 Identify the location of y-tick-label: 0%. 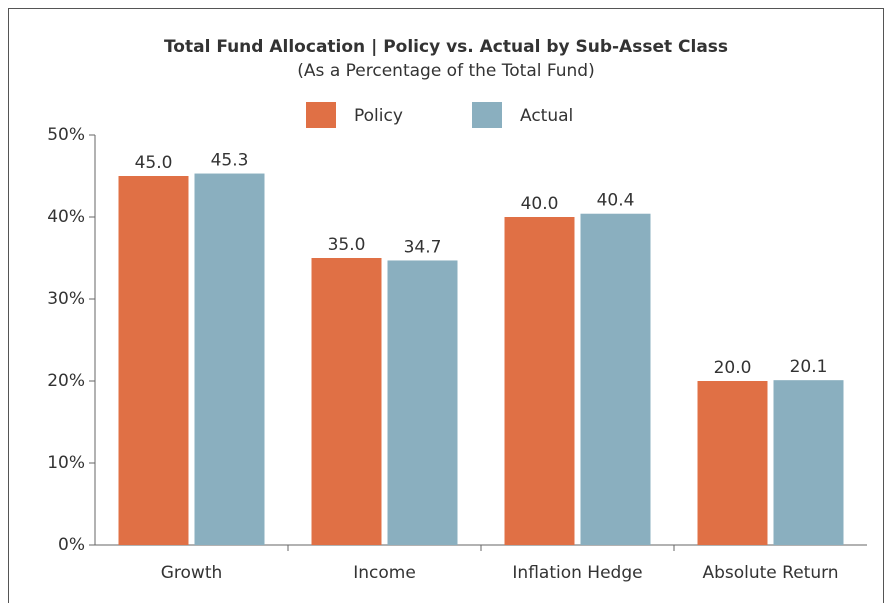
(71, 545).